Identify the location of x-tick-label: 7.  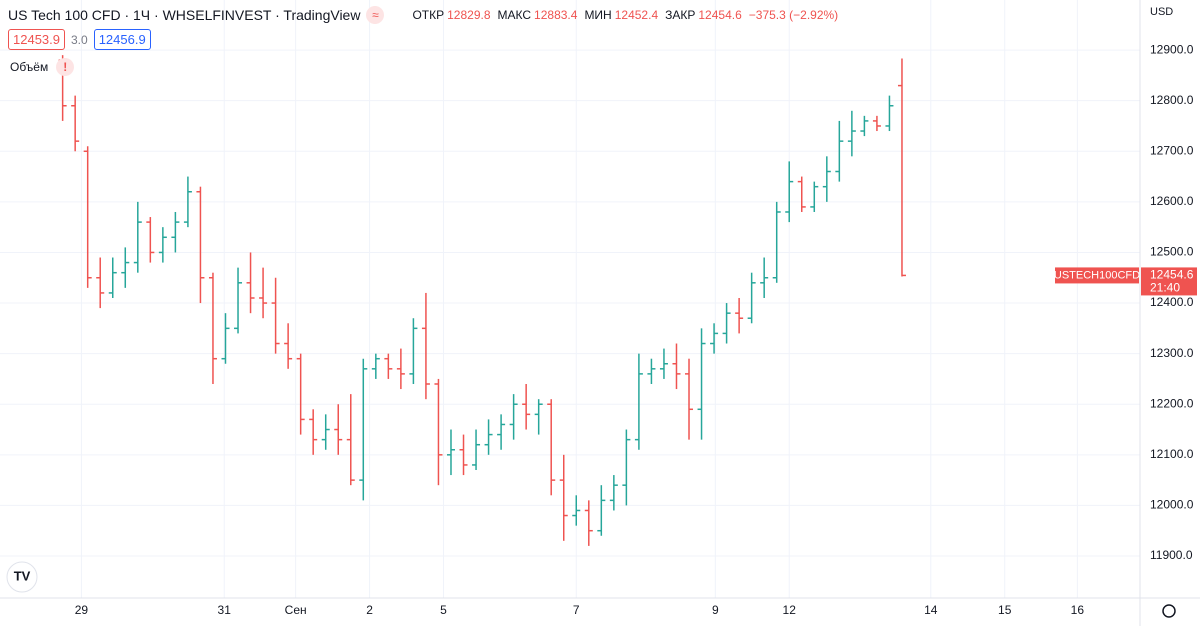
(576, 610).